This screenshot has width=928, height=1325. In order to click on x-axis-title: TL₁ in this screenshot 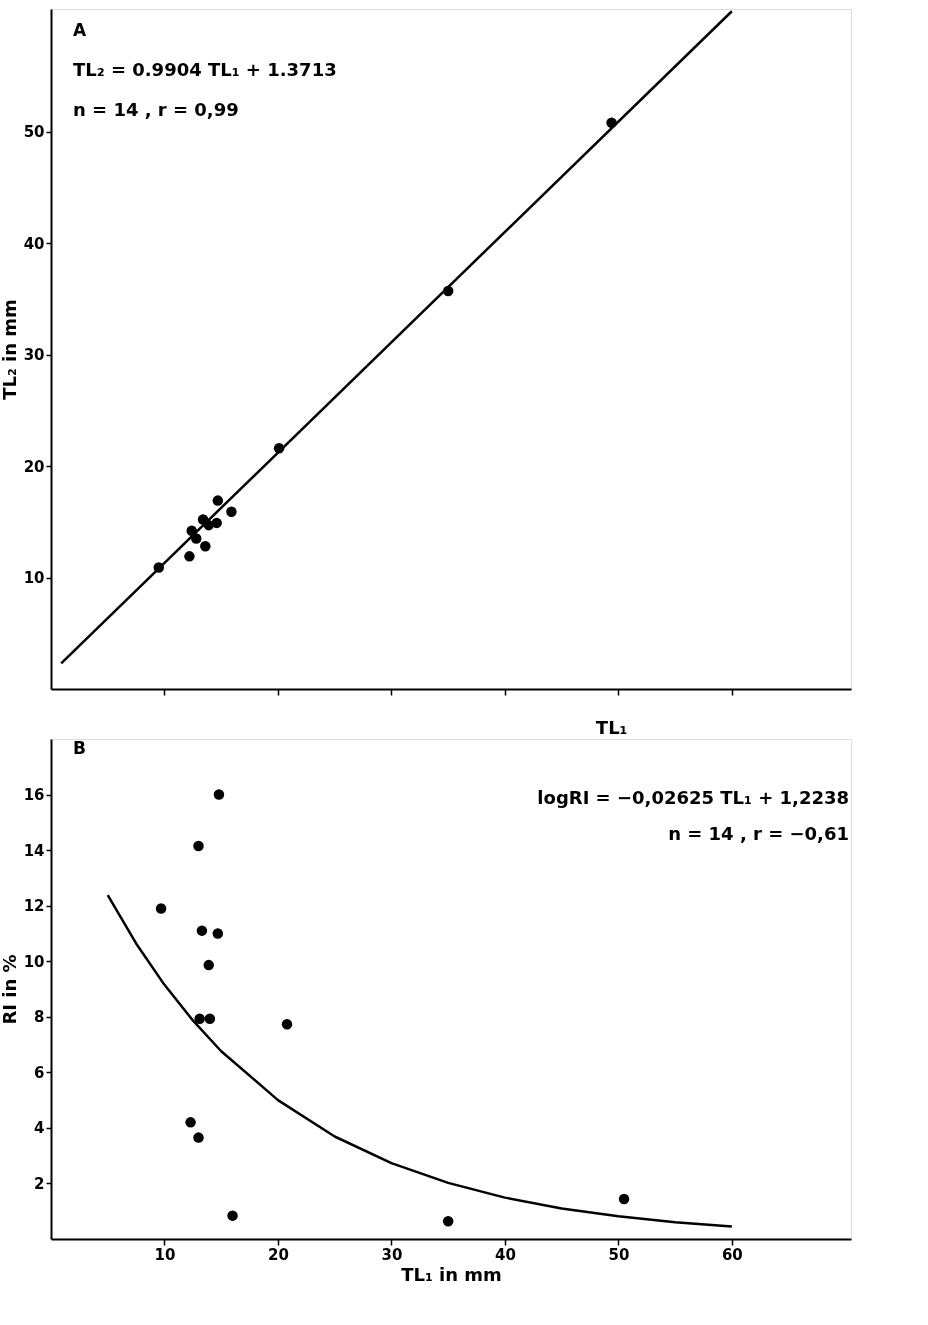, I will do `click(611, 727)`.